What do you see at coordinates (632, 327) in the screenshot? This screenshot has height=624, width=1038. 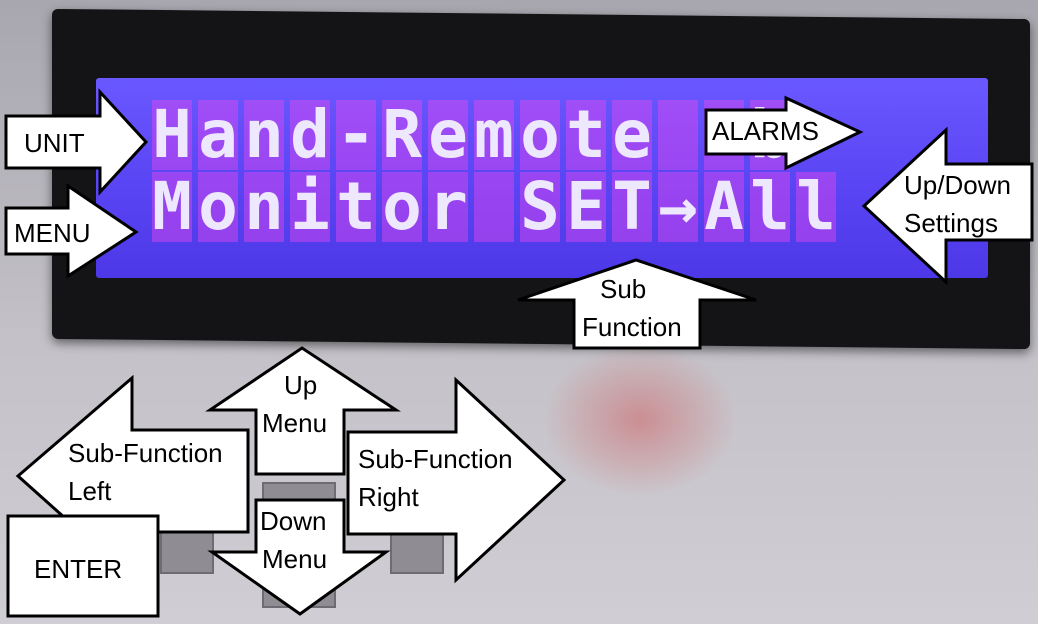 I see `sub-function-label-2: Function` at bounding box center [632, 327].